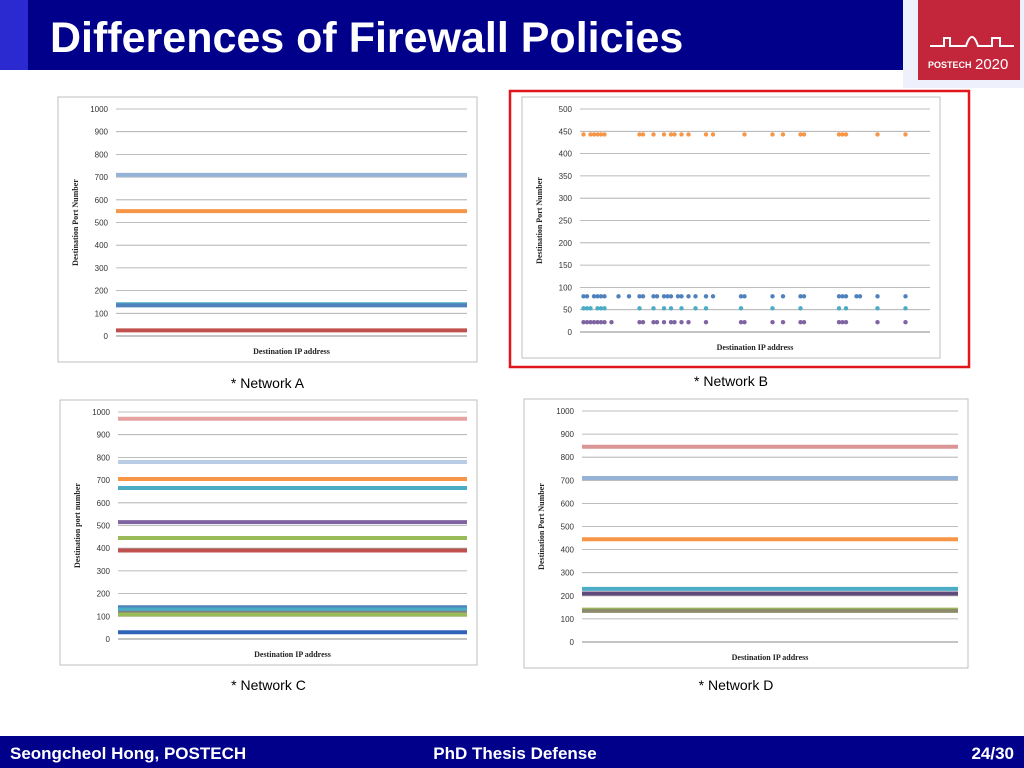 The width and height of the screenshot is (1024, 768). Describe the element at coordinates (14, 35) in the screenshot. I see `header-strip` at that location.